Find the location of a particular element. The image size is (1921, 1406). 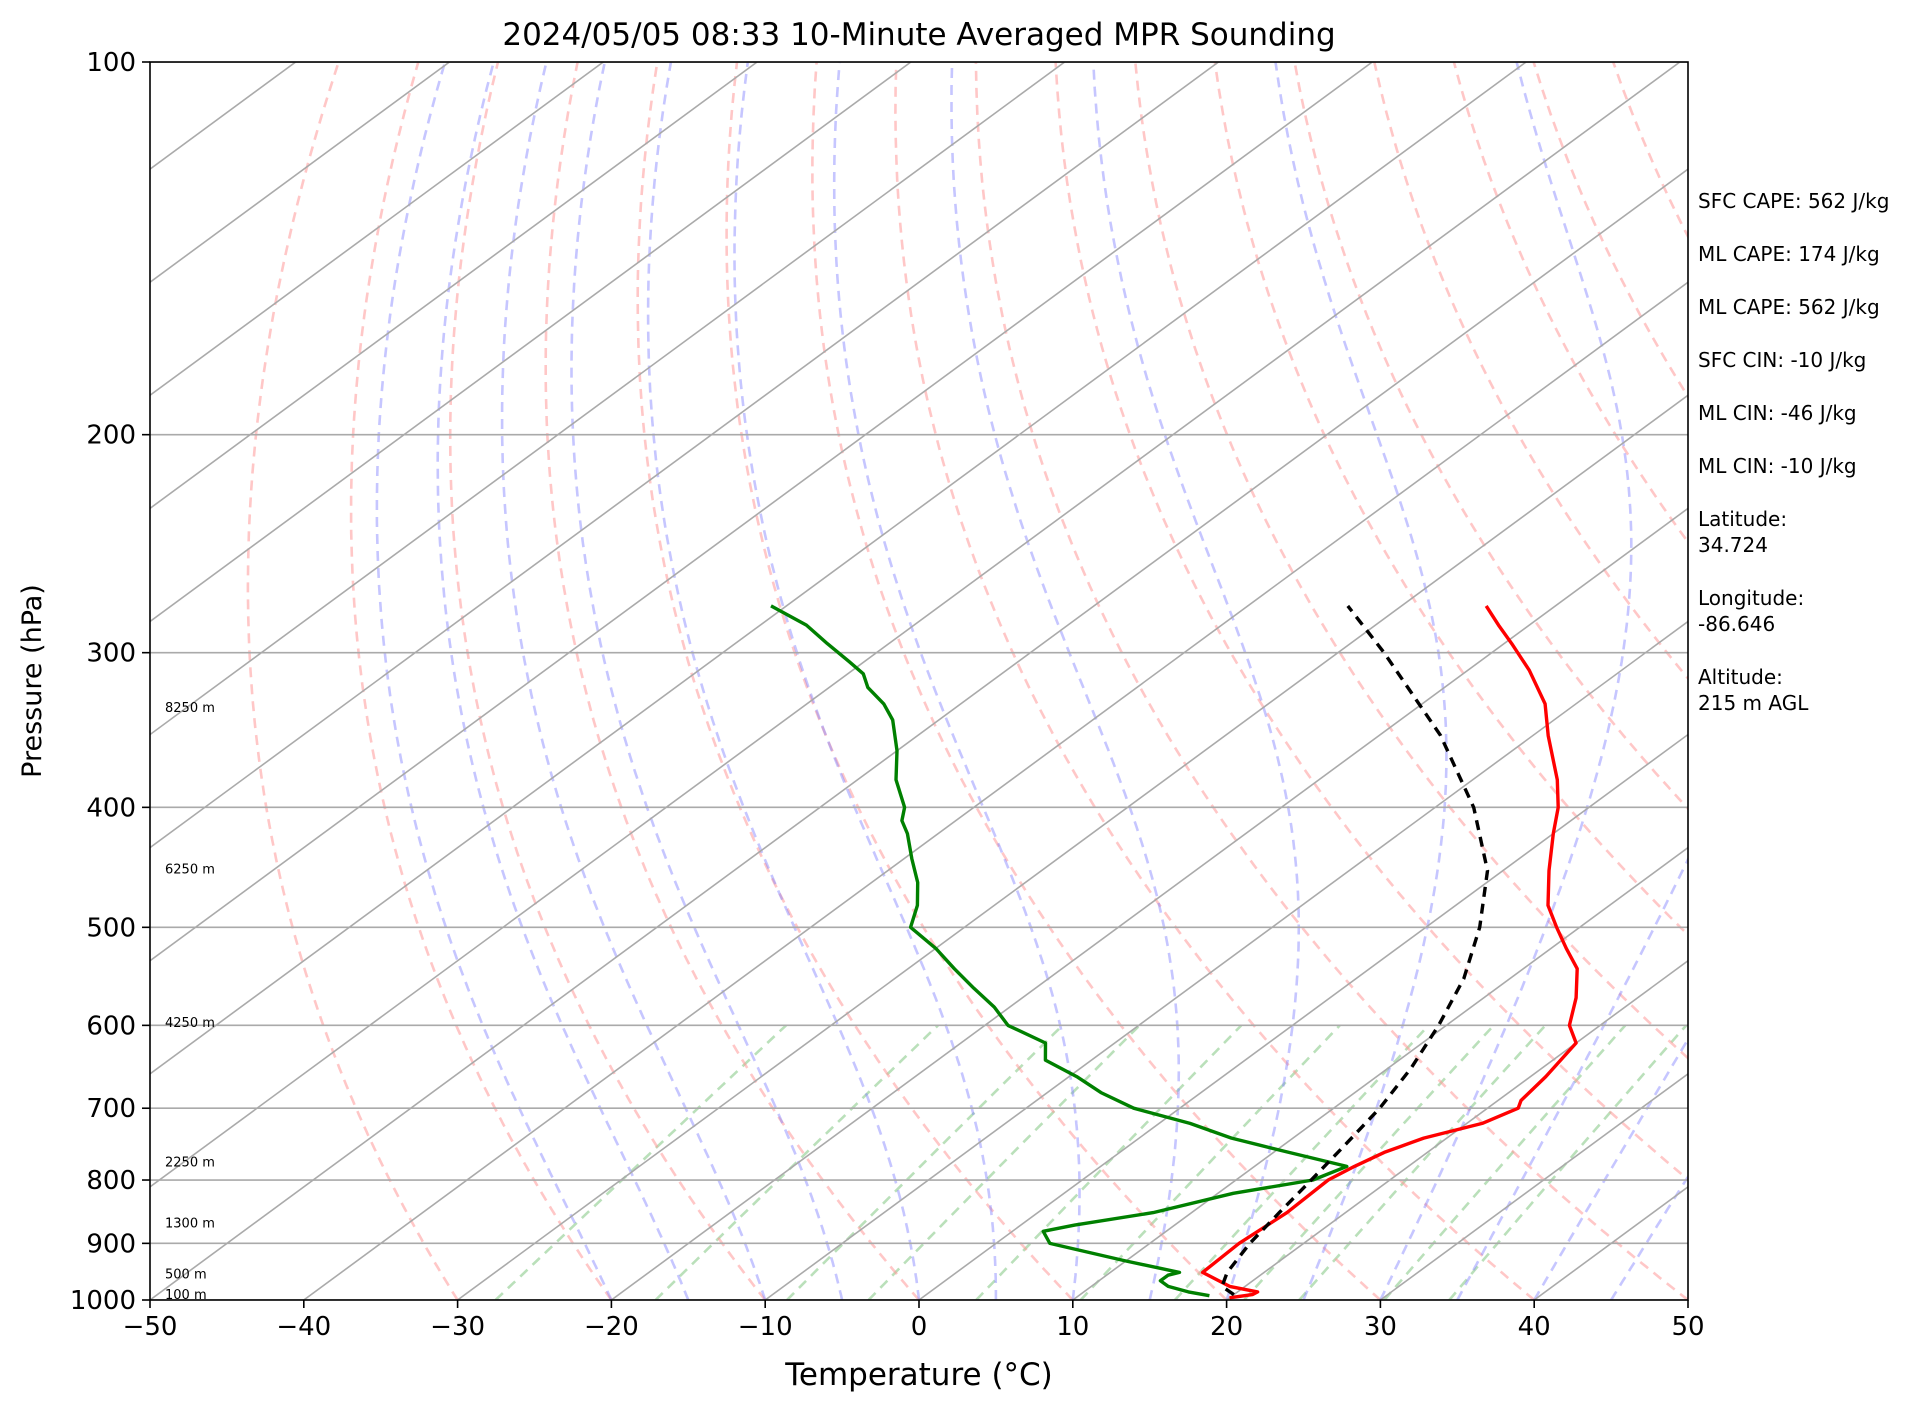

info-latitude: Latitude: 34.724 is located at coordinates (1743, 532).